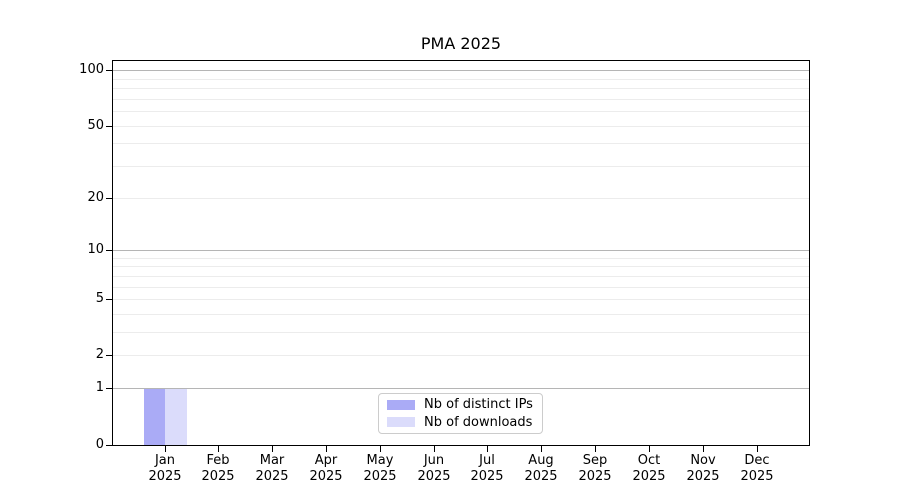  I want to click on x-axis-tick-label: Aug 2025, so click(541, 469).